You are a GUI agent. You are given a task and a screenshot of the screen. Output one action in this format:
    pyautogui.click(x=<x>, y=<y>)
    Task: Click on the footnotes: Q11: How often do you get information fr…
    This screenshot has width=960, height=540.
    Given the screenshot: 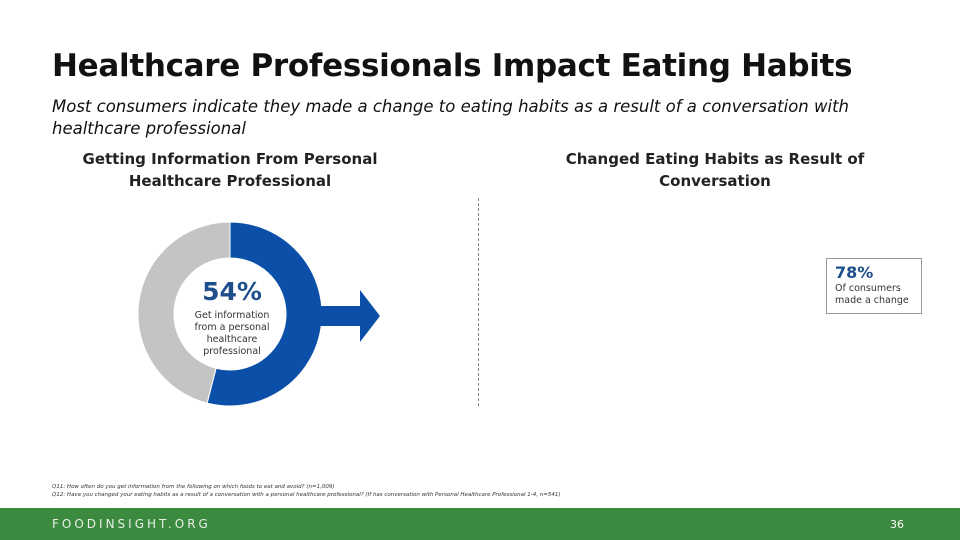 What is the action you would take?
    pyautogui.click(x=492, y=491)
    